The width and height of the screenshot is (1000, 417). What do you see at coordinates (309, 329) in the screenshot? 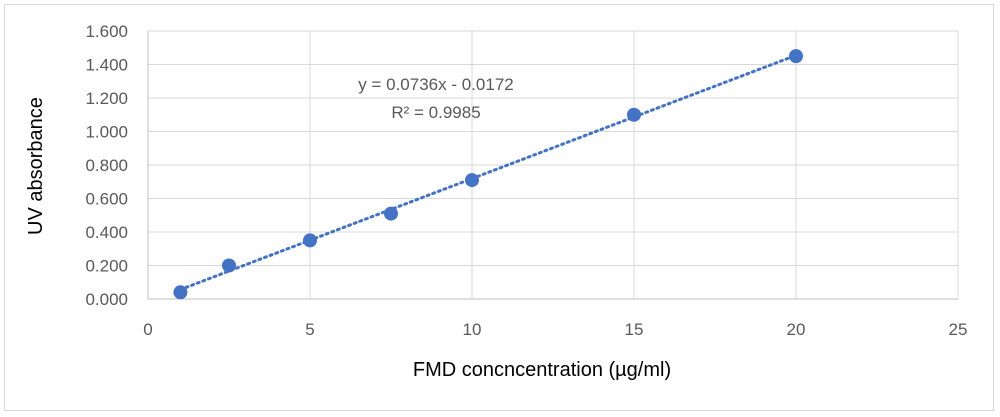
I see `x-tick-label: 5` at bounding box center [309, 329].